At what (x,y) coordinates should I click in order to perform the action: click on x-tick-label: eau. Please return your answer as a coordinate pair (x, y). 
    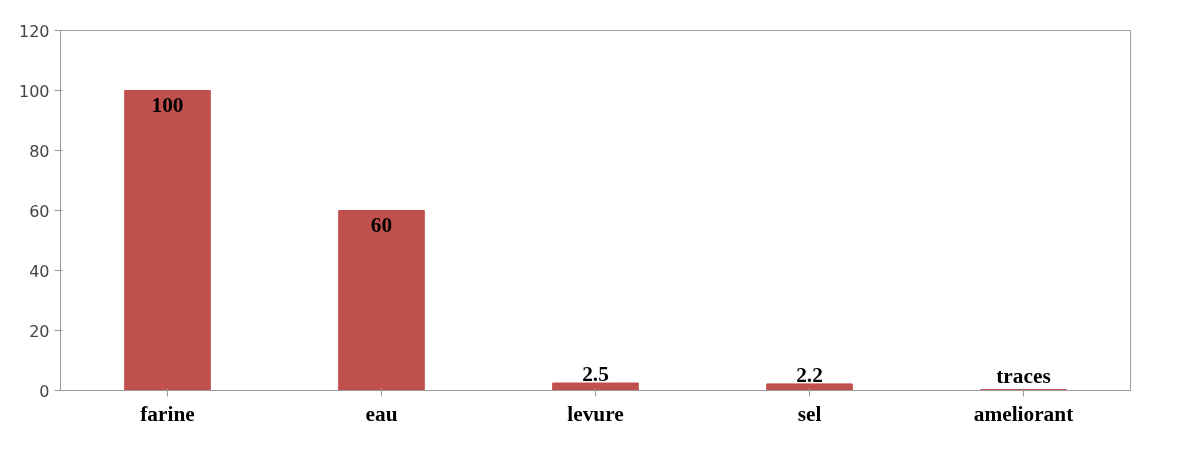
    Looking at the image, I should click on (381, 413).